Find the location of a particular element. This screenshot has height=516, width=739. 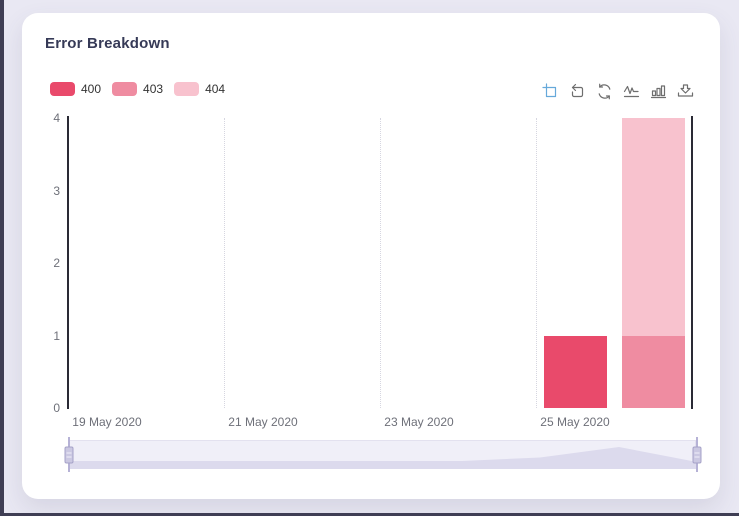

datazoom-shadow is located at coordinates (383, 458).